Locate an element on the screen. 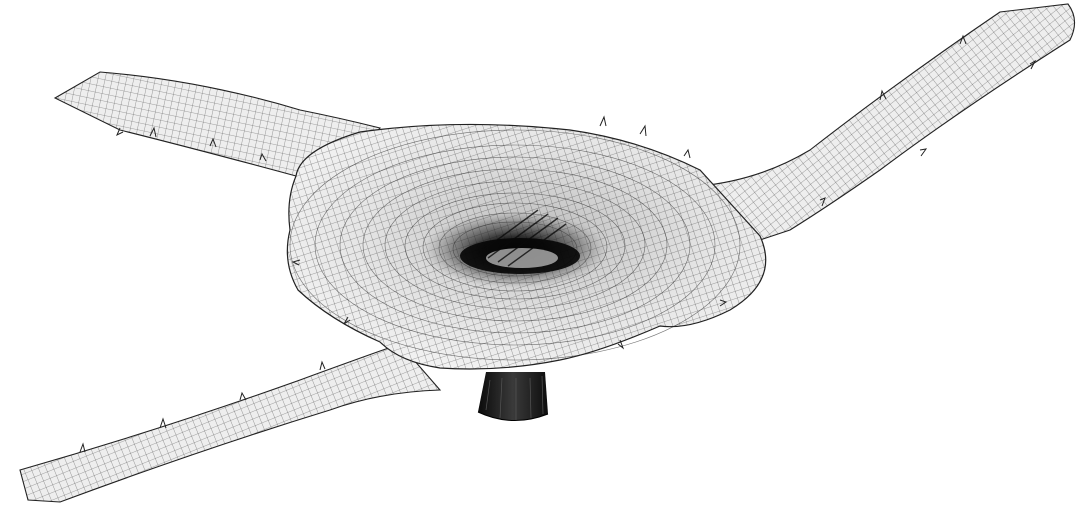  support-post is located at coordinates (513, 397).